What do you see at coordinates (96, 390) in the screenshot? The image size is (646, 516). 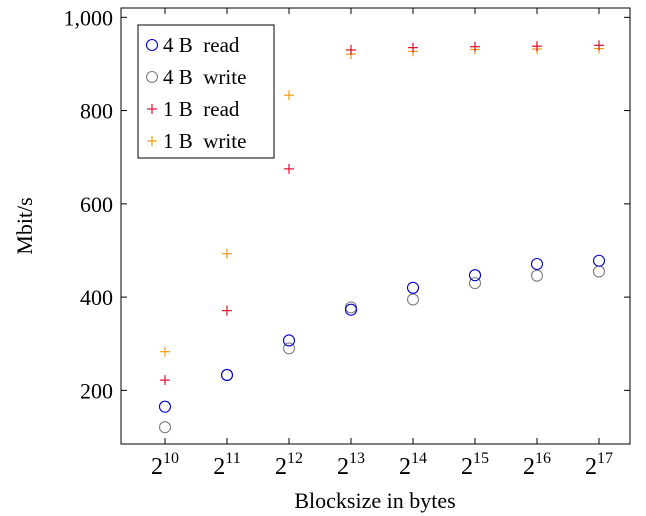 I see `y-tick-label: 200` at bounding box center [96, 390].